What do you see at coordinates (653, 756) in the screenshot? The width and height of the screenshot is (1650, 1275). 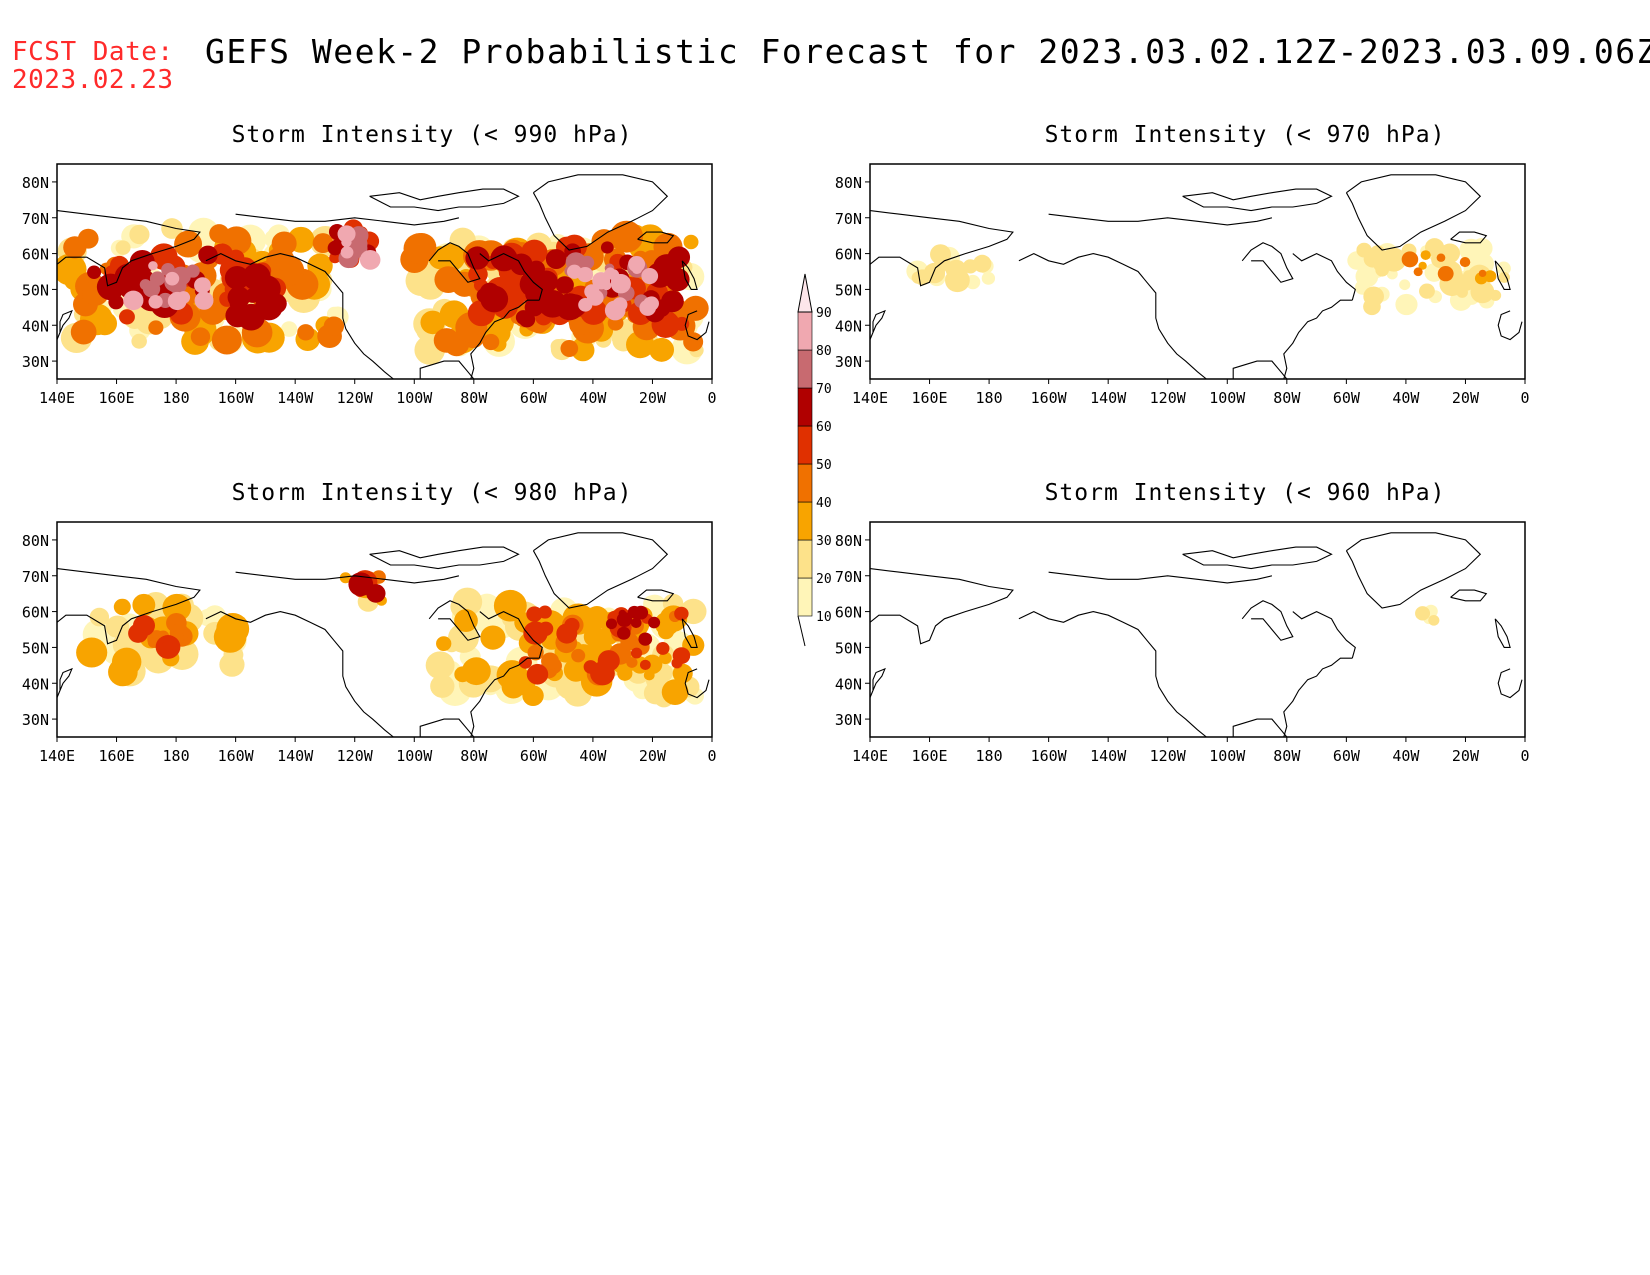 I see `lon-tick-label: 20W` at bounding box center [653, 756].